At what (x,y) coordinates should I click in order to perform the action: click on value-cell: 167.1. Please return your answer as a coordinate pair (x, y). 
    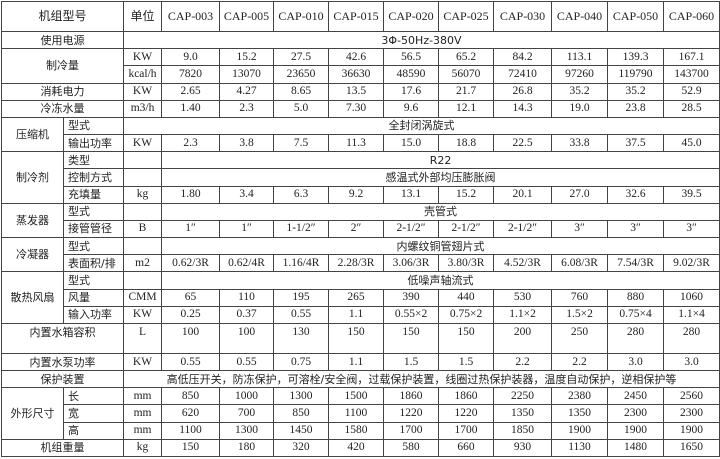
    Looking at the image, I should click on (691, 57).